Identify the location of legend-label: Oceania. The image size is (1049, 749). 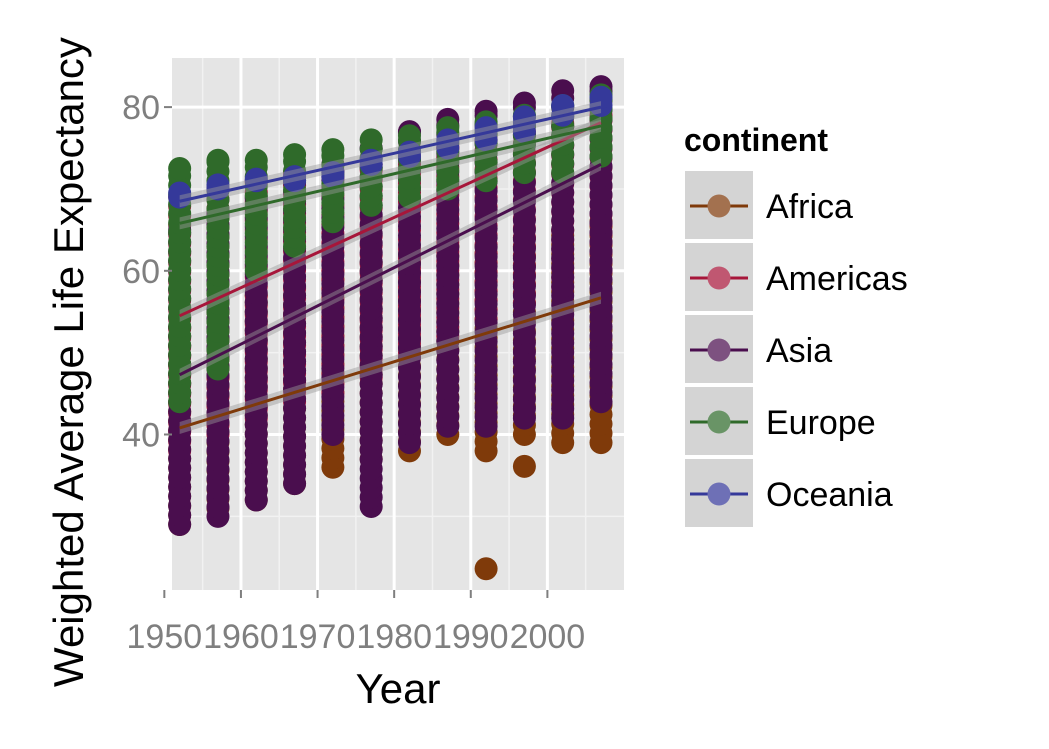
(829, 495).